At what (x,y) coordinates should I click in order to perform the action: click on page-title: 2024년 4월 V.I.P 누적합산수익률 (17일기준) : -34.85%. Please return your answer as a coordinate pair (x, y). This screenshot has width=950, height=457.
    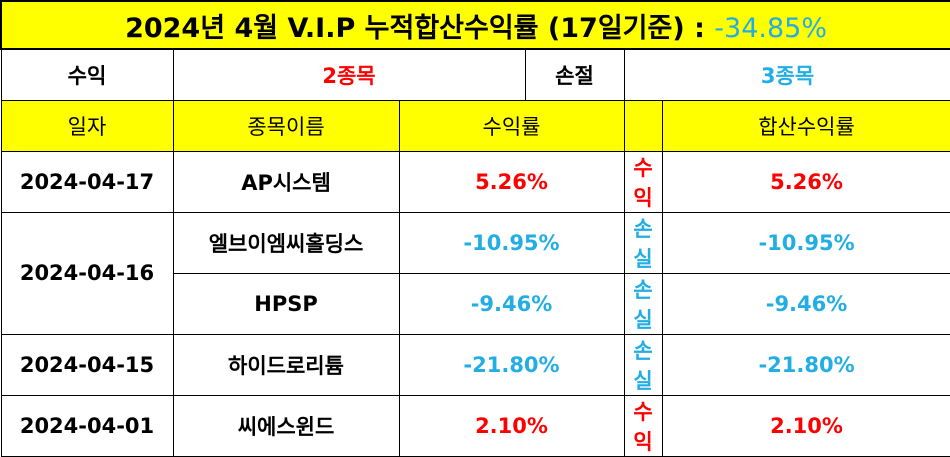
    Looking at the image, I should click on (475, 25).